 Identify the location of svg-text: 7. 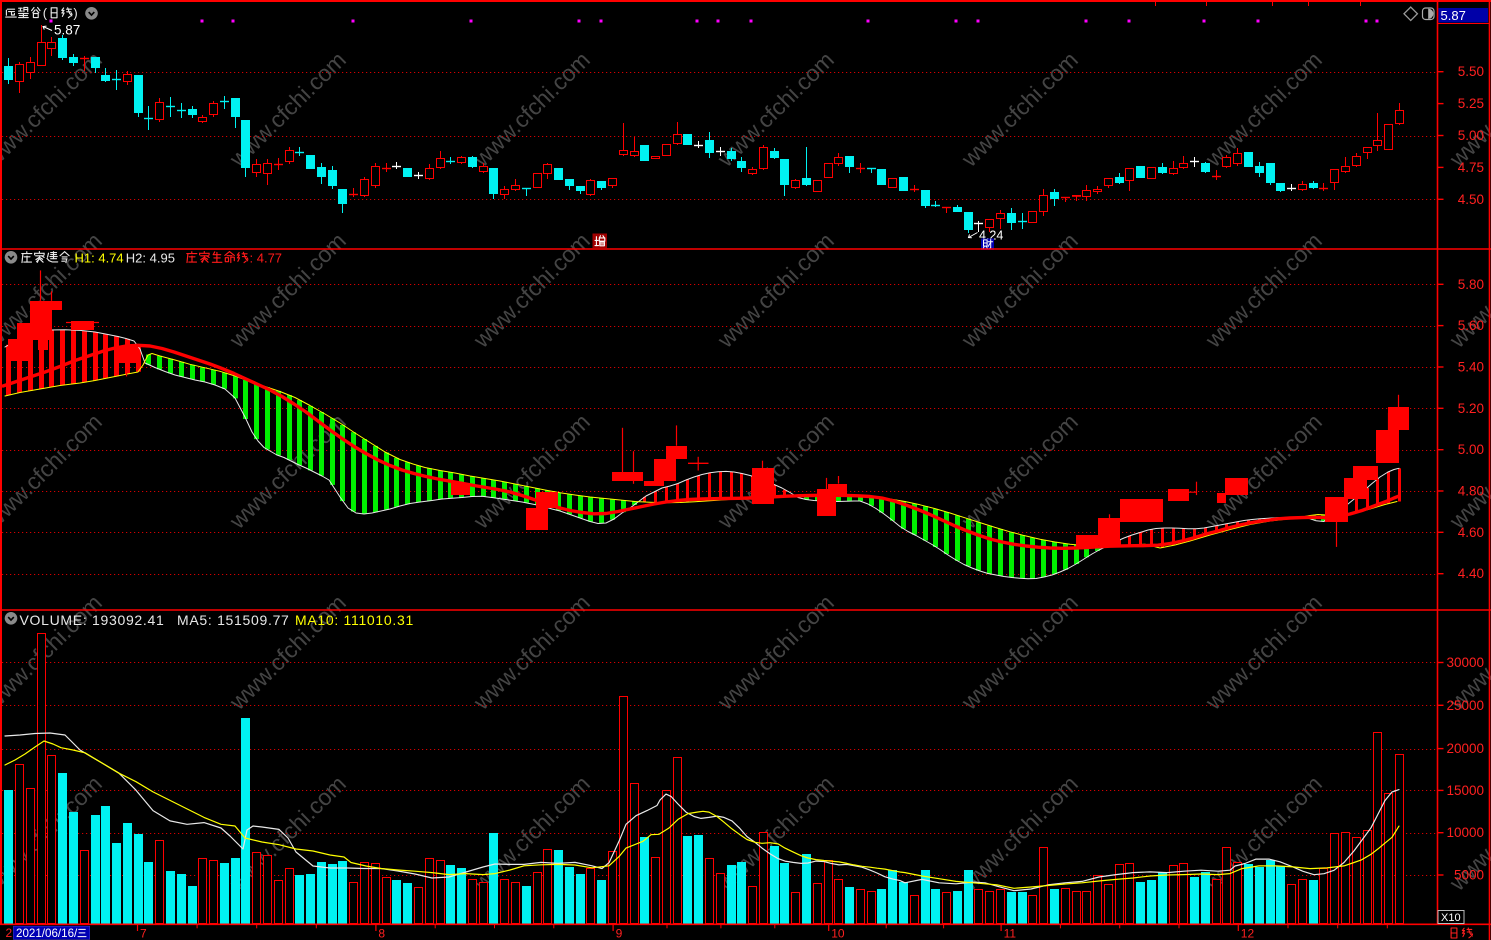
(143, 933).